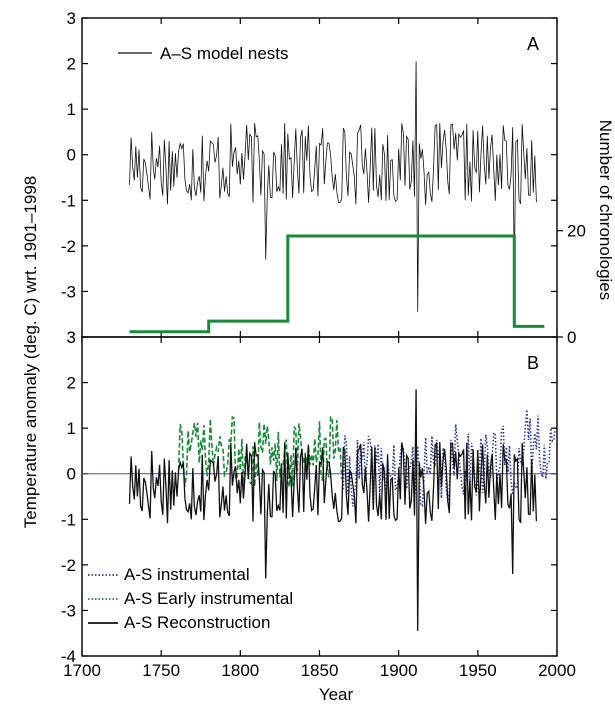 This screenshot has height=709, width=615. What do you see at coordinates (605, 210) in the screenshot?
I see `y-axis-label-right: Number of chronologies` at bounding box center [605, 210].